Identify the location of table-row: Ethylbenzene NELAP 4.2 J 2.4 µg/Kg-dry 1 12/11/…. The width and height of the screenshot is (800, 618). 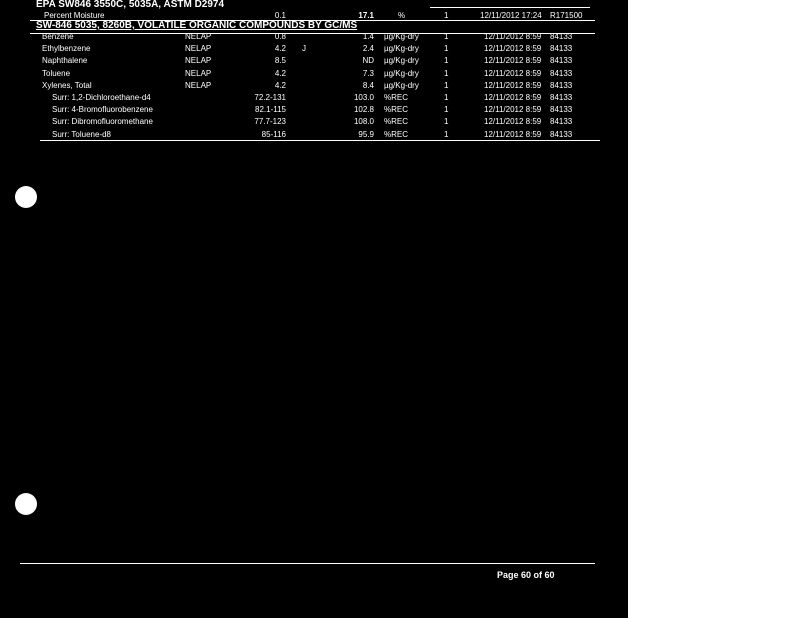
(314, 50).